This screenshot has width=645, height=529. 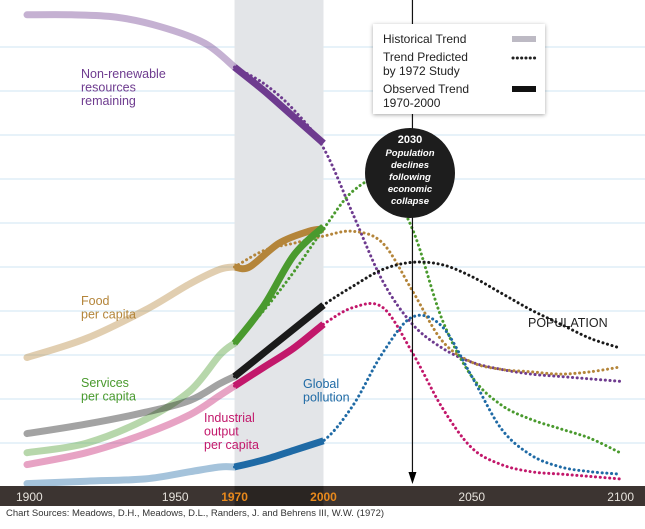 I want to click on legend-predicted-label-1: Trend Predicted, so click(x=425, y=57).